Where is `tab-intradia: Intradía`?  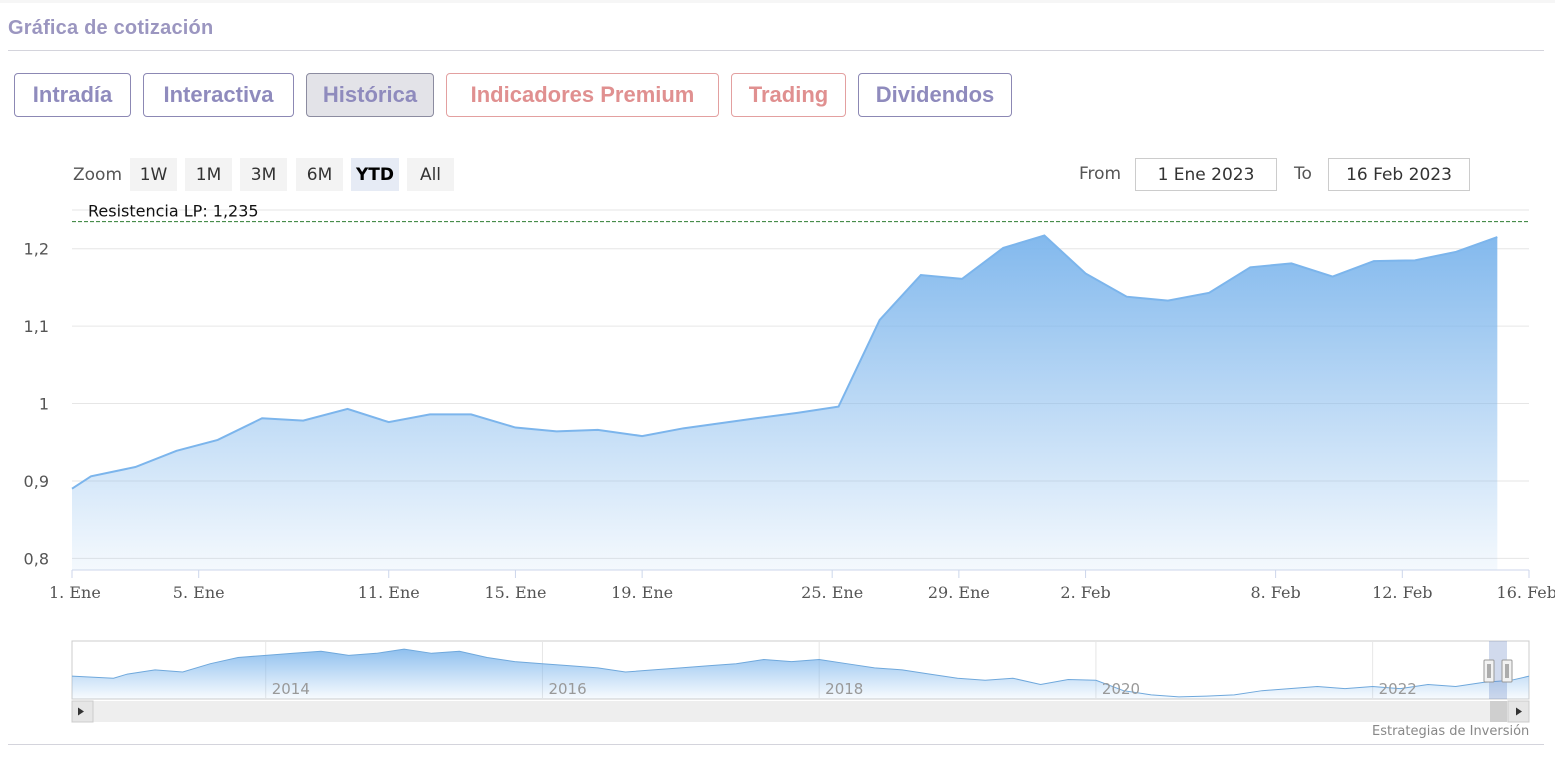
tab-intradia: Intradía is located at coordinates (72, 95).